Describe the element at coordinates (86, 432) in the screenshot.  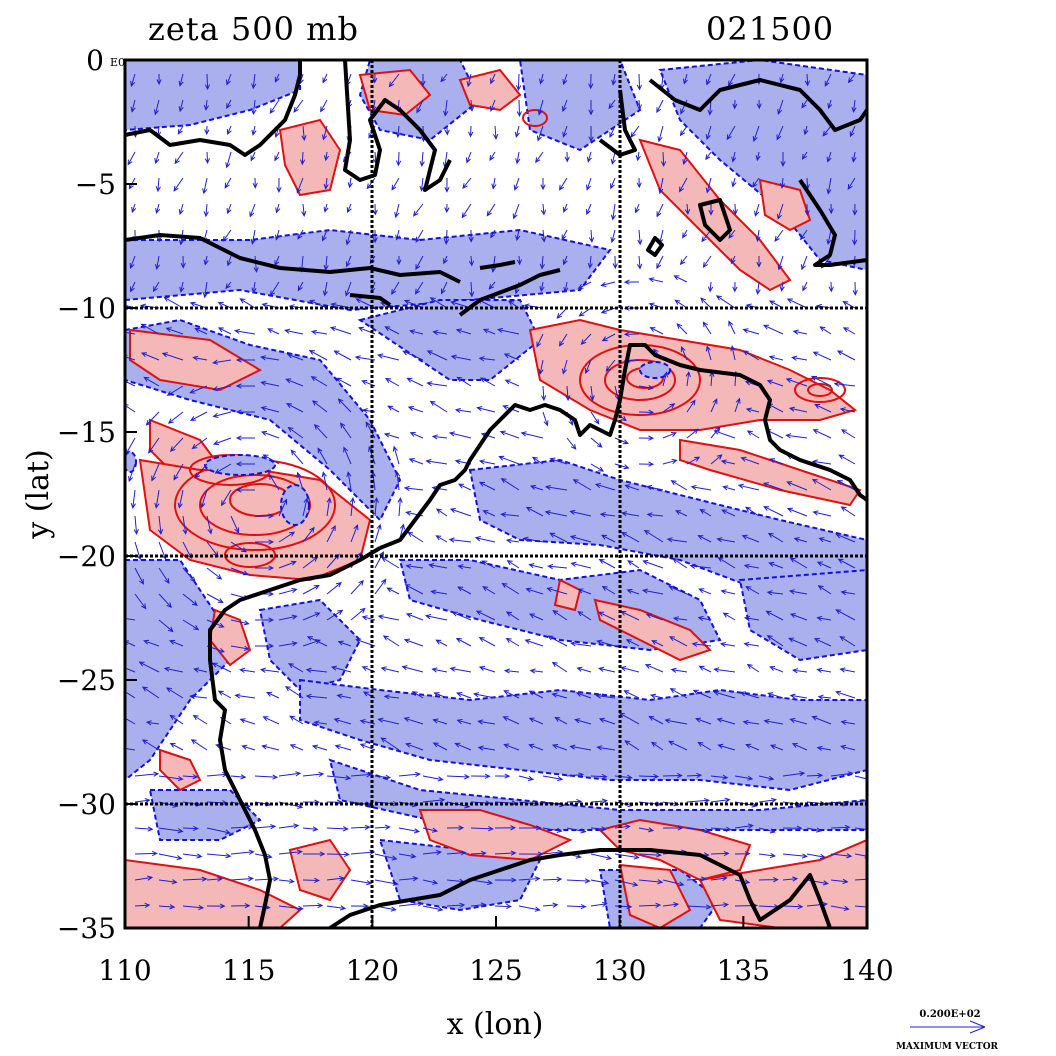
I see `y-tick-label: −15` at that location.